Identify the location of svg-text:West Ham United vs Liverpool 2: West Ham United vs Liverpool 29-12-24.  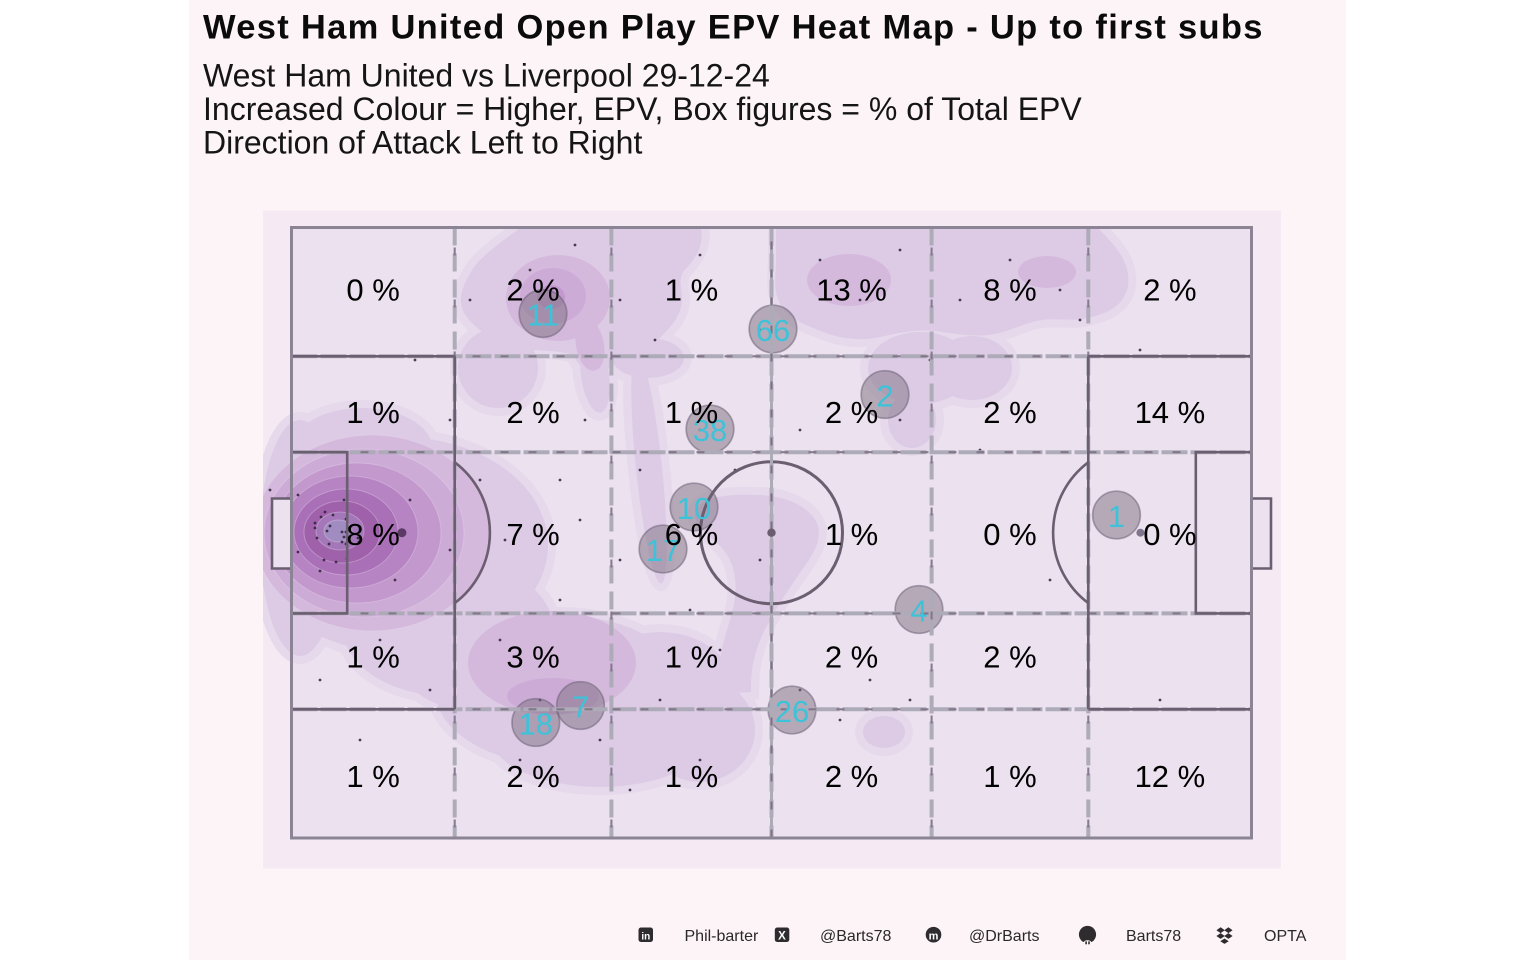
(486, 76).